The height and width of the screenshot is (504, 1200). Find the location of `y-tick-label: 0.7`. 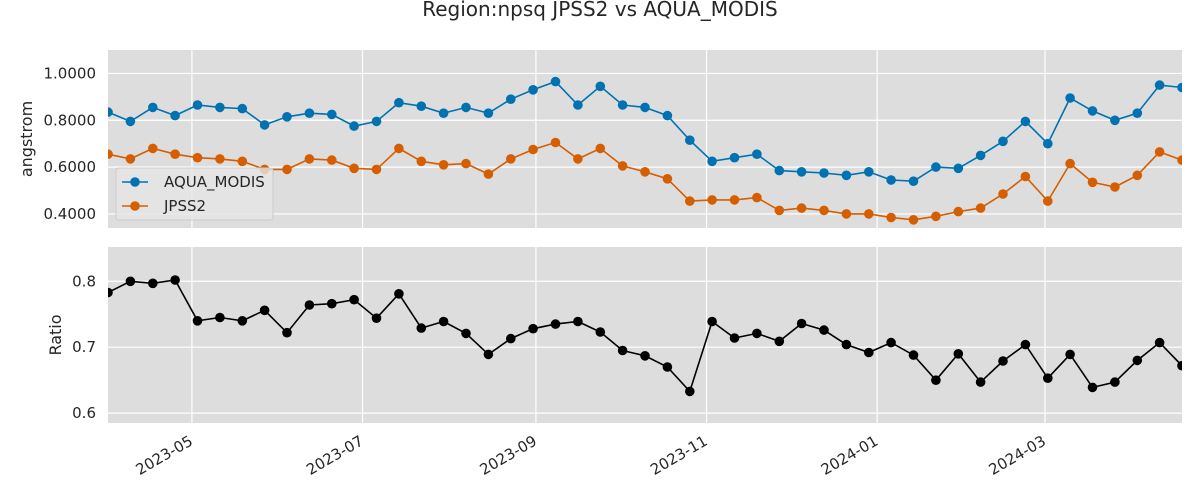

y-tick-label: 0.7 is located at coordinates (84, 347).